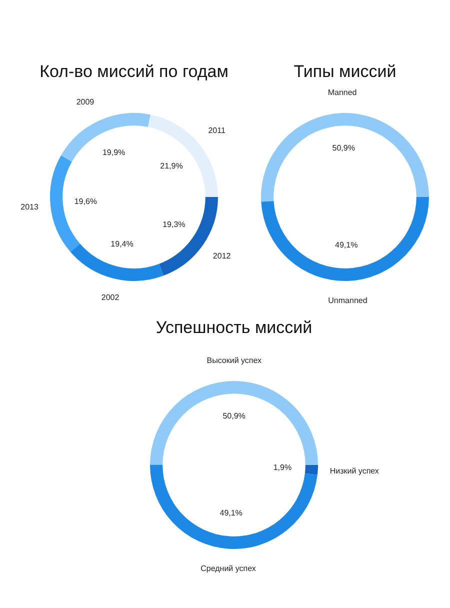 The width and height of the screenshot is (450, 608). Describe the element at coordinates (228, 569) in the screenshot. I see `slice-label: Средний успех` at that location.